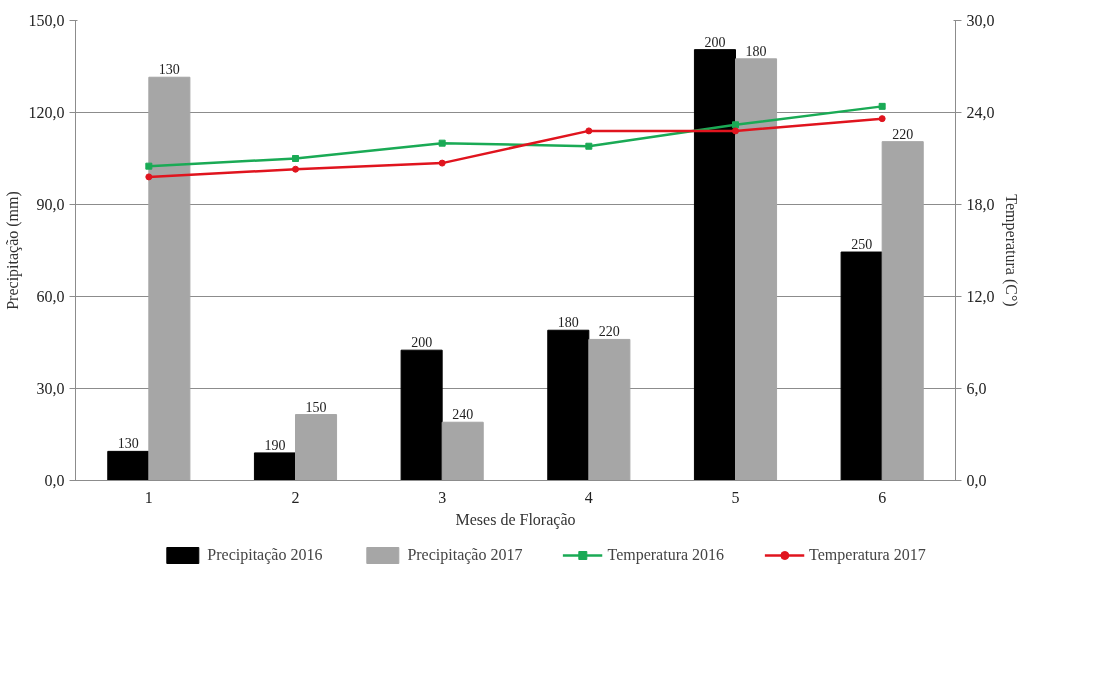 Image resolution: width=1115 pixels, height=680 pixels. Describe the element at coordinates (980, 204) in the screenshot. I see `y2-tick-label: 18,0` at that location.